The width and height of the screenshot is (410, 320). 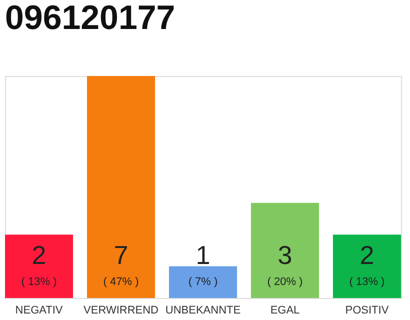 I want to click on annotation: ( 47% ), so click(x=121, y=282).